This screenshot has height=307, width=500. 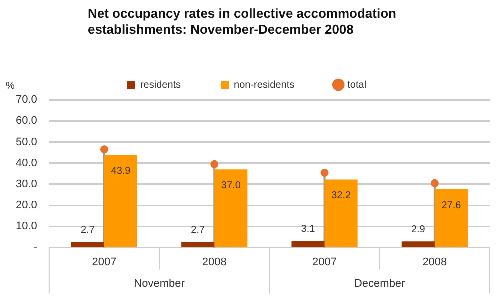 I want to click on data-label: 3.1, so click(x=308, y=230).